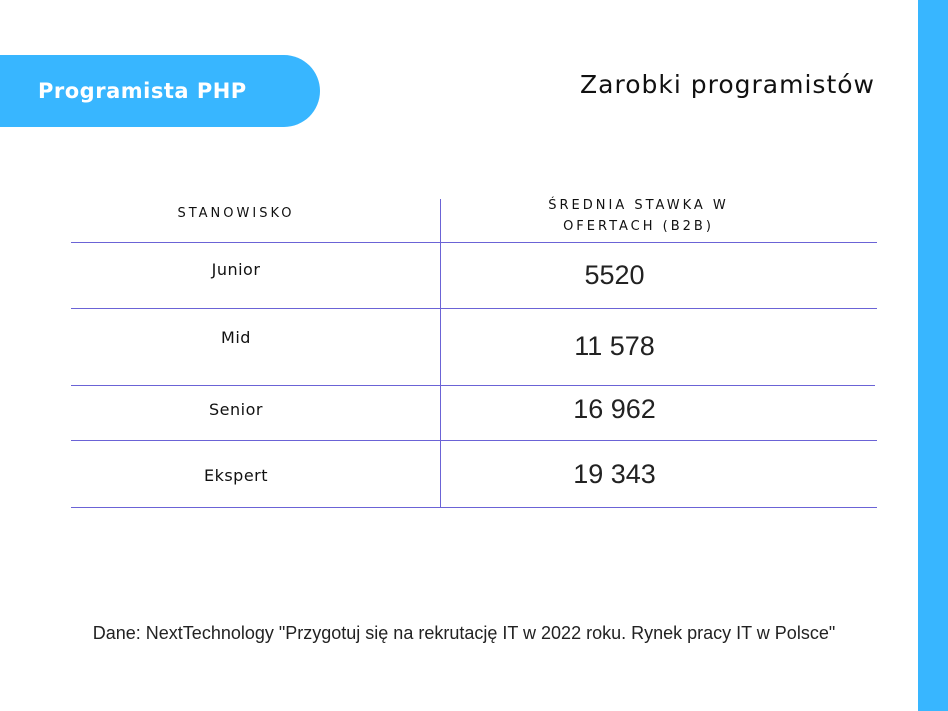 This screenshot has width=948, height=711. Describe the element at coordinates (236, 475) in the screenshot. I see `table-row-position: Ekspert` at that location.